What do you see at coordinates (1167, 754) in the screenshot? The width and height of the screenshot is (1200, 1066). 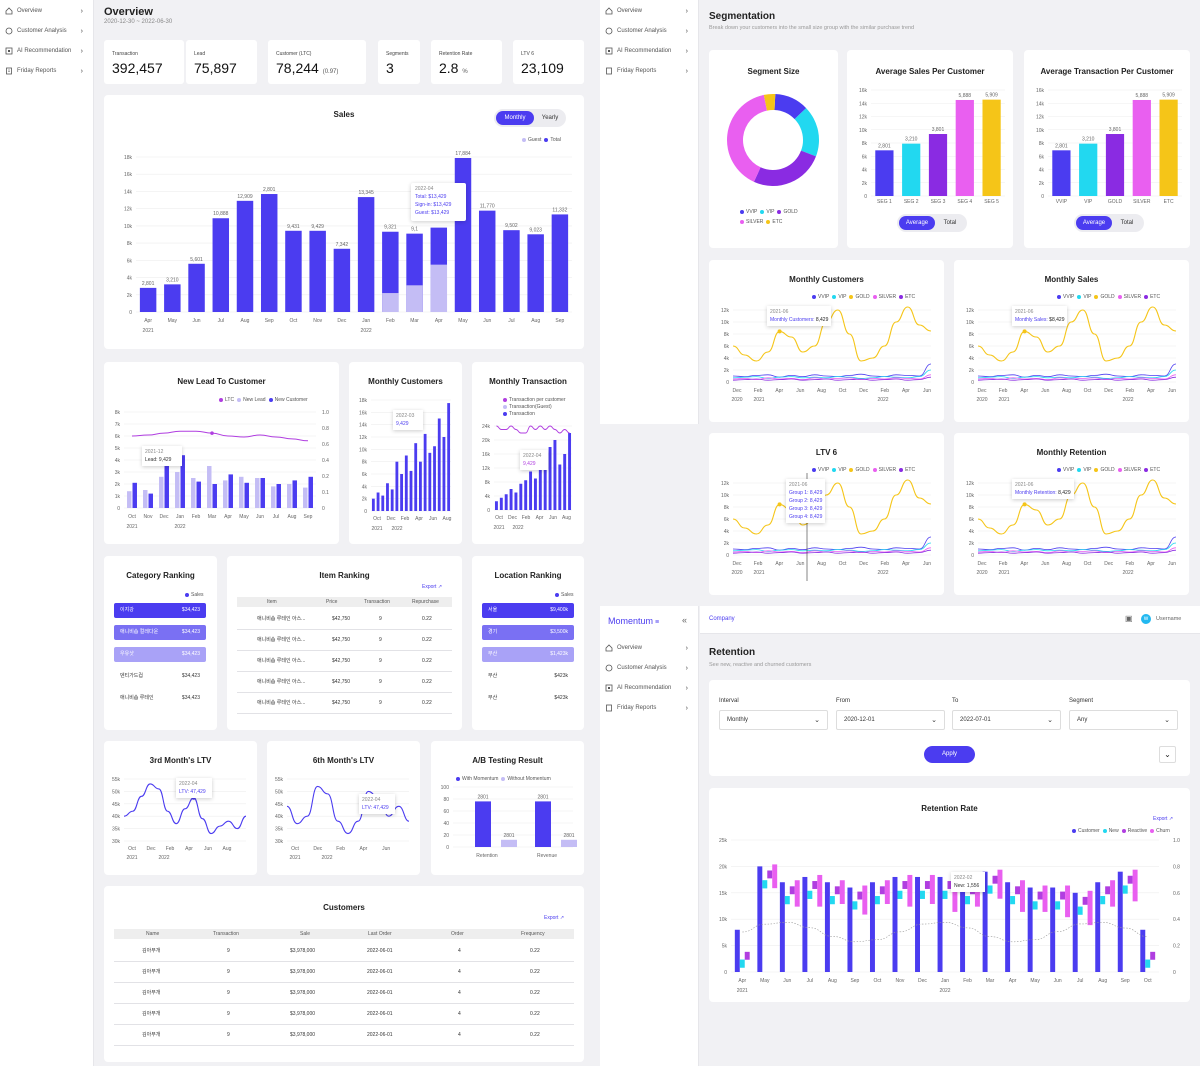 I see `expand-filters-button: ⌄` at bounding box center [1167, 754].